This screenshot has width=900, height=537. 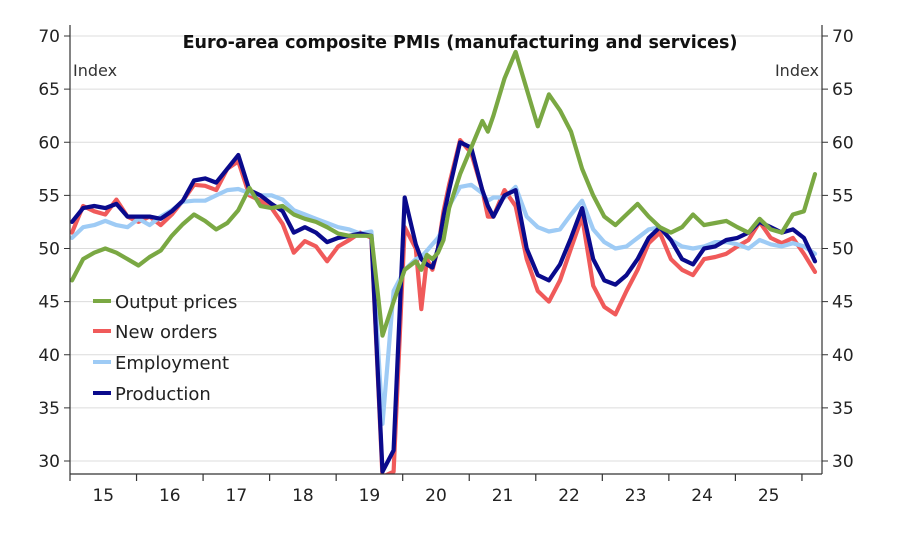 I want to click on y-tick-label-right: 30, so click(x=843, y=462).